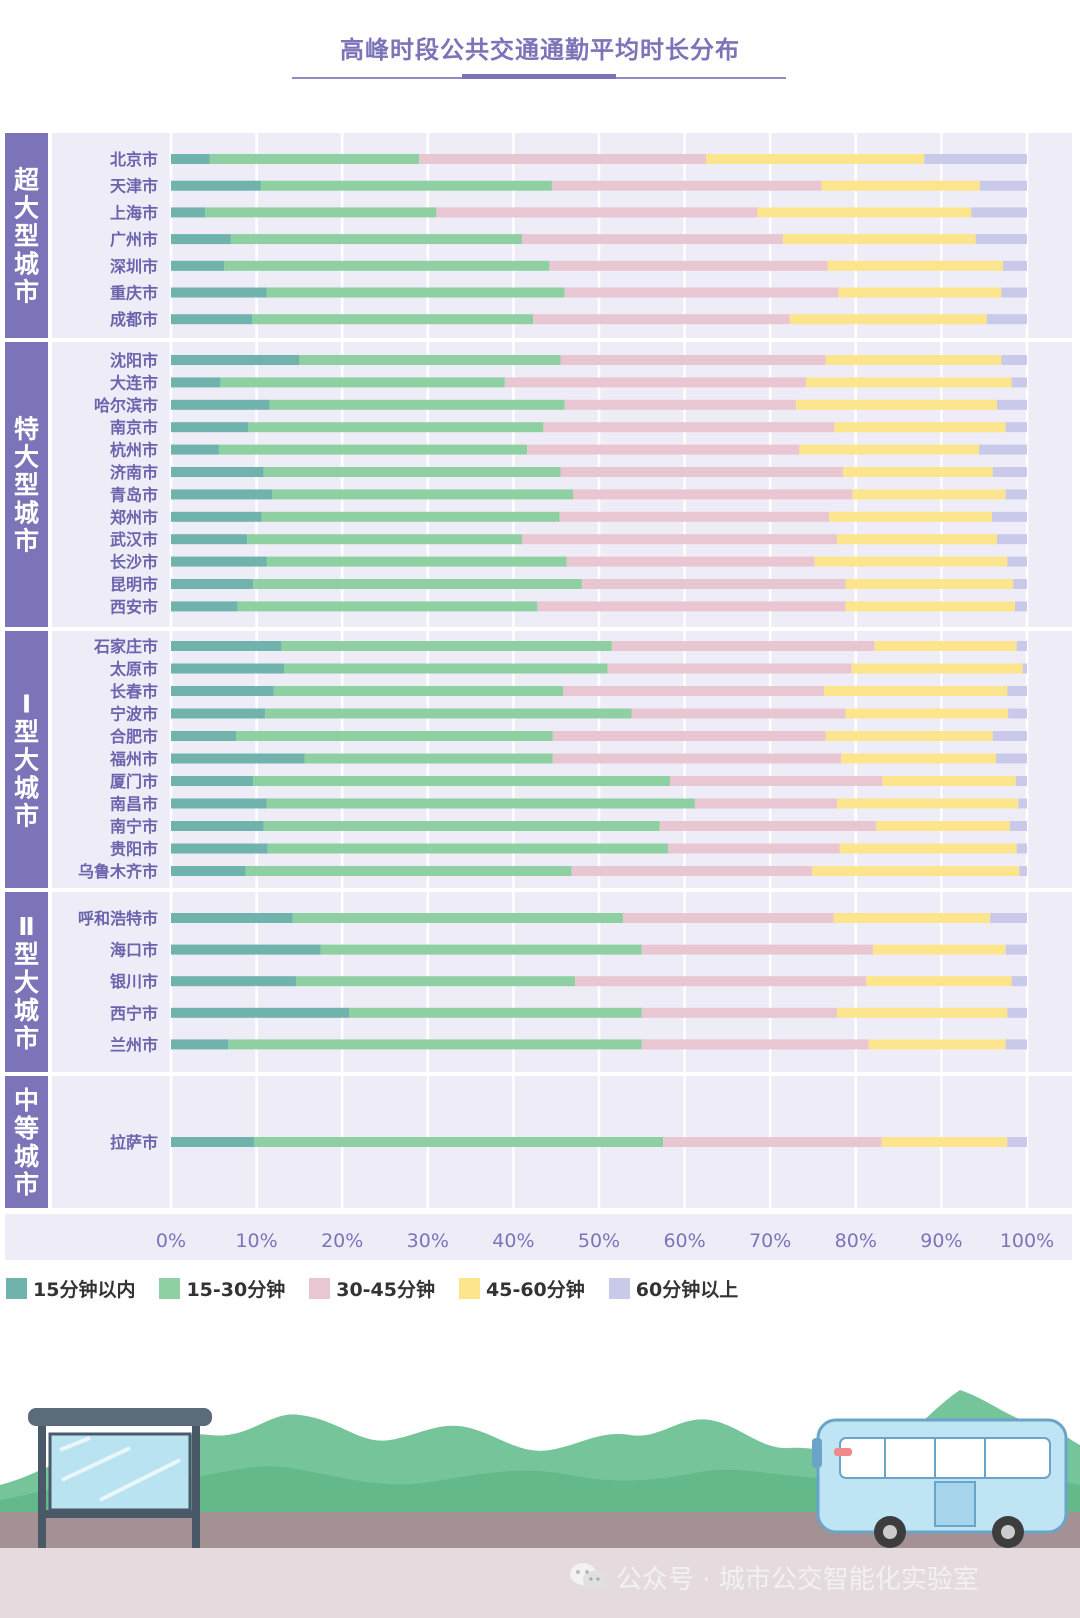 The width and height of the screenshot is (1080, 1618). Describe the element at coordinates (770, 1241) in the screenshot. I see `x-tick-label: 70%` at that location.